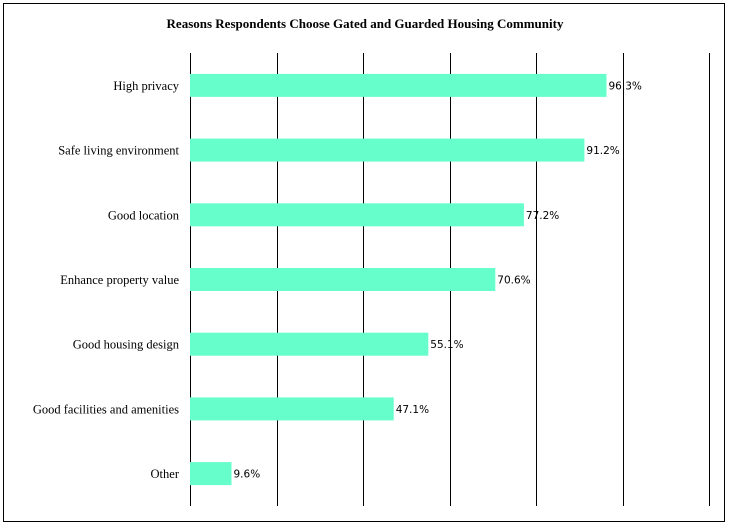 This screenshot has height=526, width=730. Describe the element at coordinates (602, 151) in the screenshot. I see `data-label: 91.2%` at that location.